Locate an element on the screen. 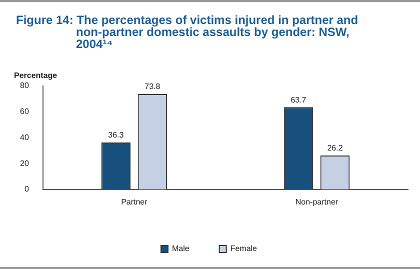 Image resolution: width=420 pixels, height=269 pixels. legend-label: Female is located at coordinates (244, 249).